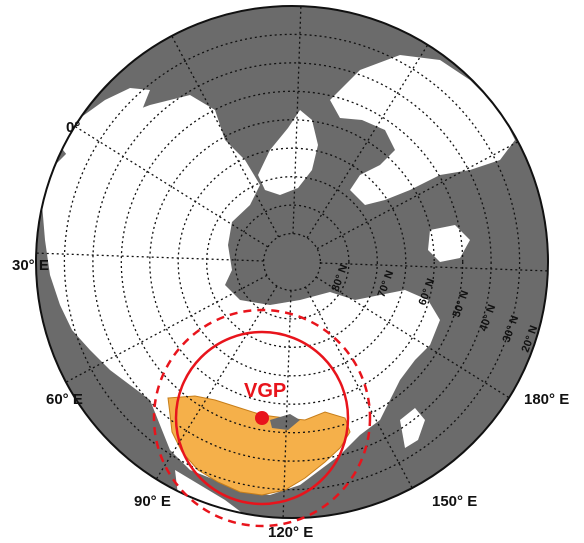 This screenshot has width=584, height=543. I want to click on lon-label-180e: 180° E, so click(546, 399).